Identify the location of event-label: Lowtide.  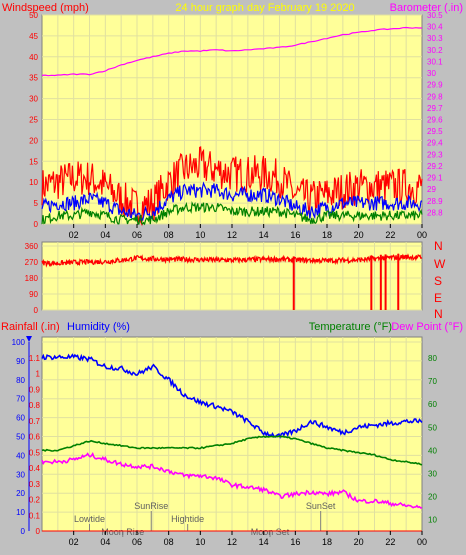
(89, 519).